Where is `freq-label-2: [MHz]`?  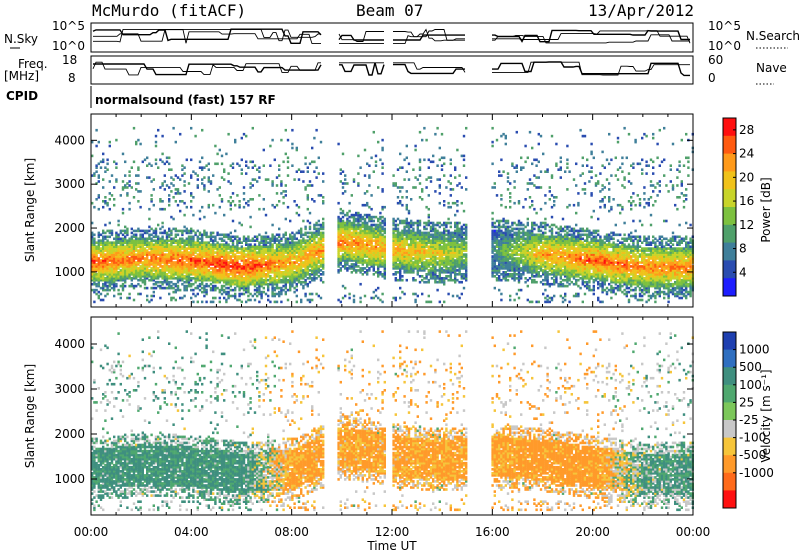
freq-label-2: [MHz] is located at coordinates (21, 76).